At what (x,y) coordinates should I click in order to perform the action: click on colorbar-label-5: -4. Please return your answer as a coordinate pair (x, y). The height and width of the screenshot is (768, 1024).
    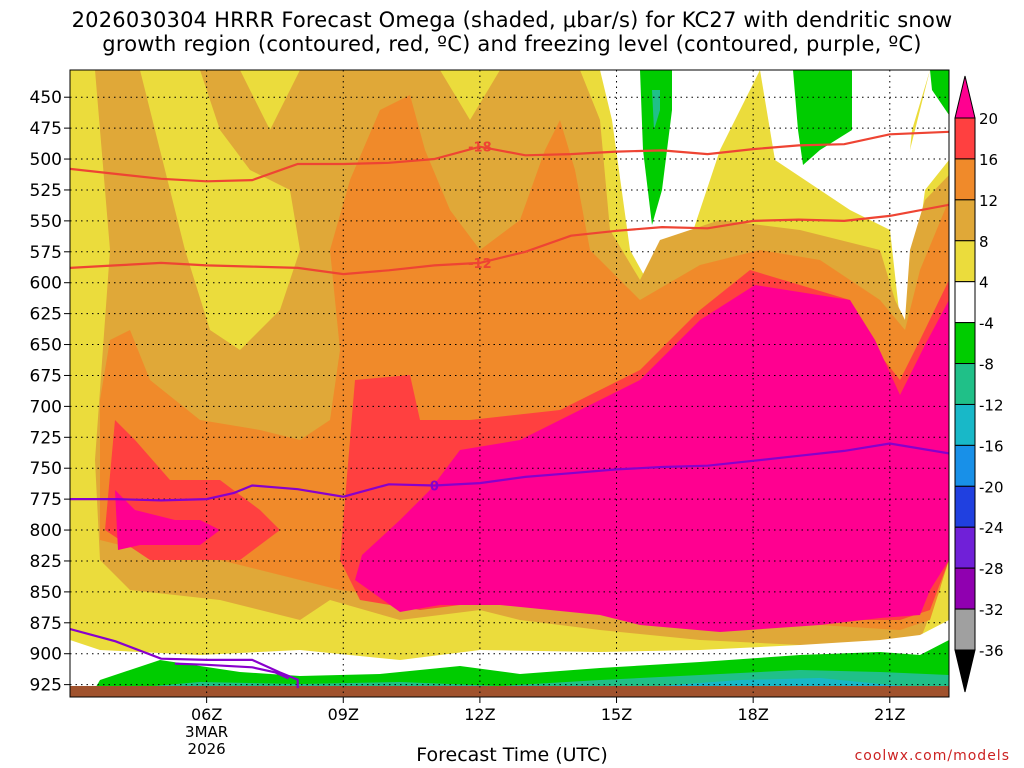
    Looking at the image, I should click on (986, 324).